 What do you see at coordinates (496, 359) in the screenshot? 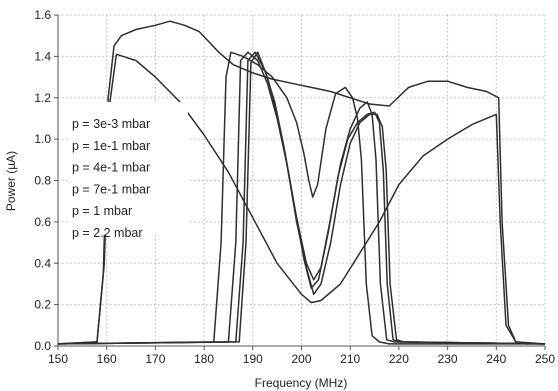
I see `x-tick-label: 240` at bounding box center [496, 359].